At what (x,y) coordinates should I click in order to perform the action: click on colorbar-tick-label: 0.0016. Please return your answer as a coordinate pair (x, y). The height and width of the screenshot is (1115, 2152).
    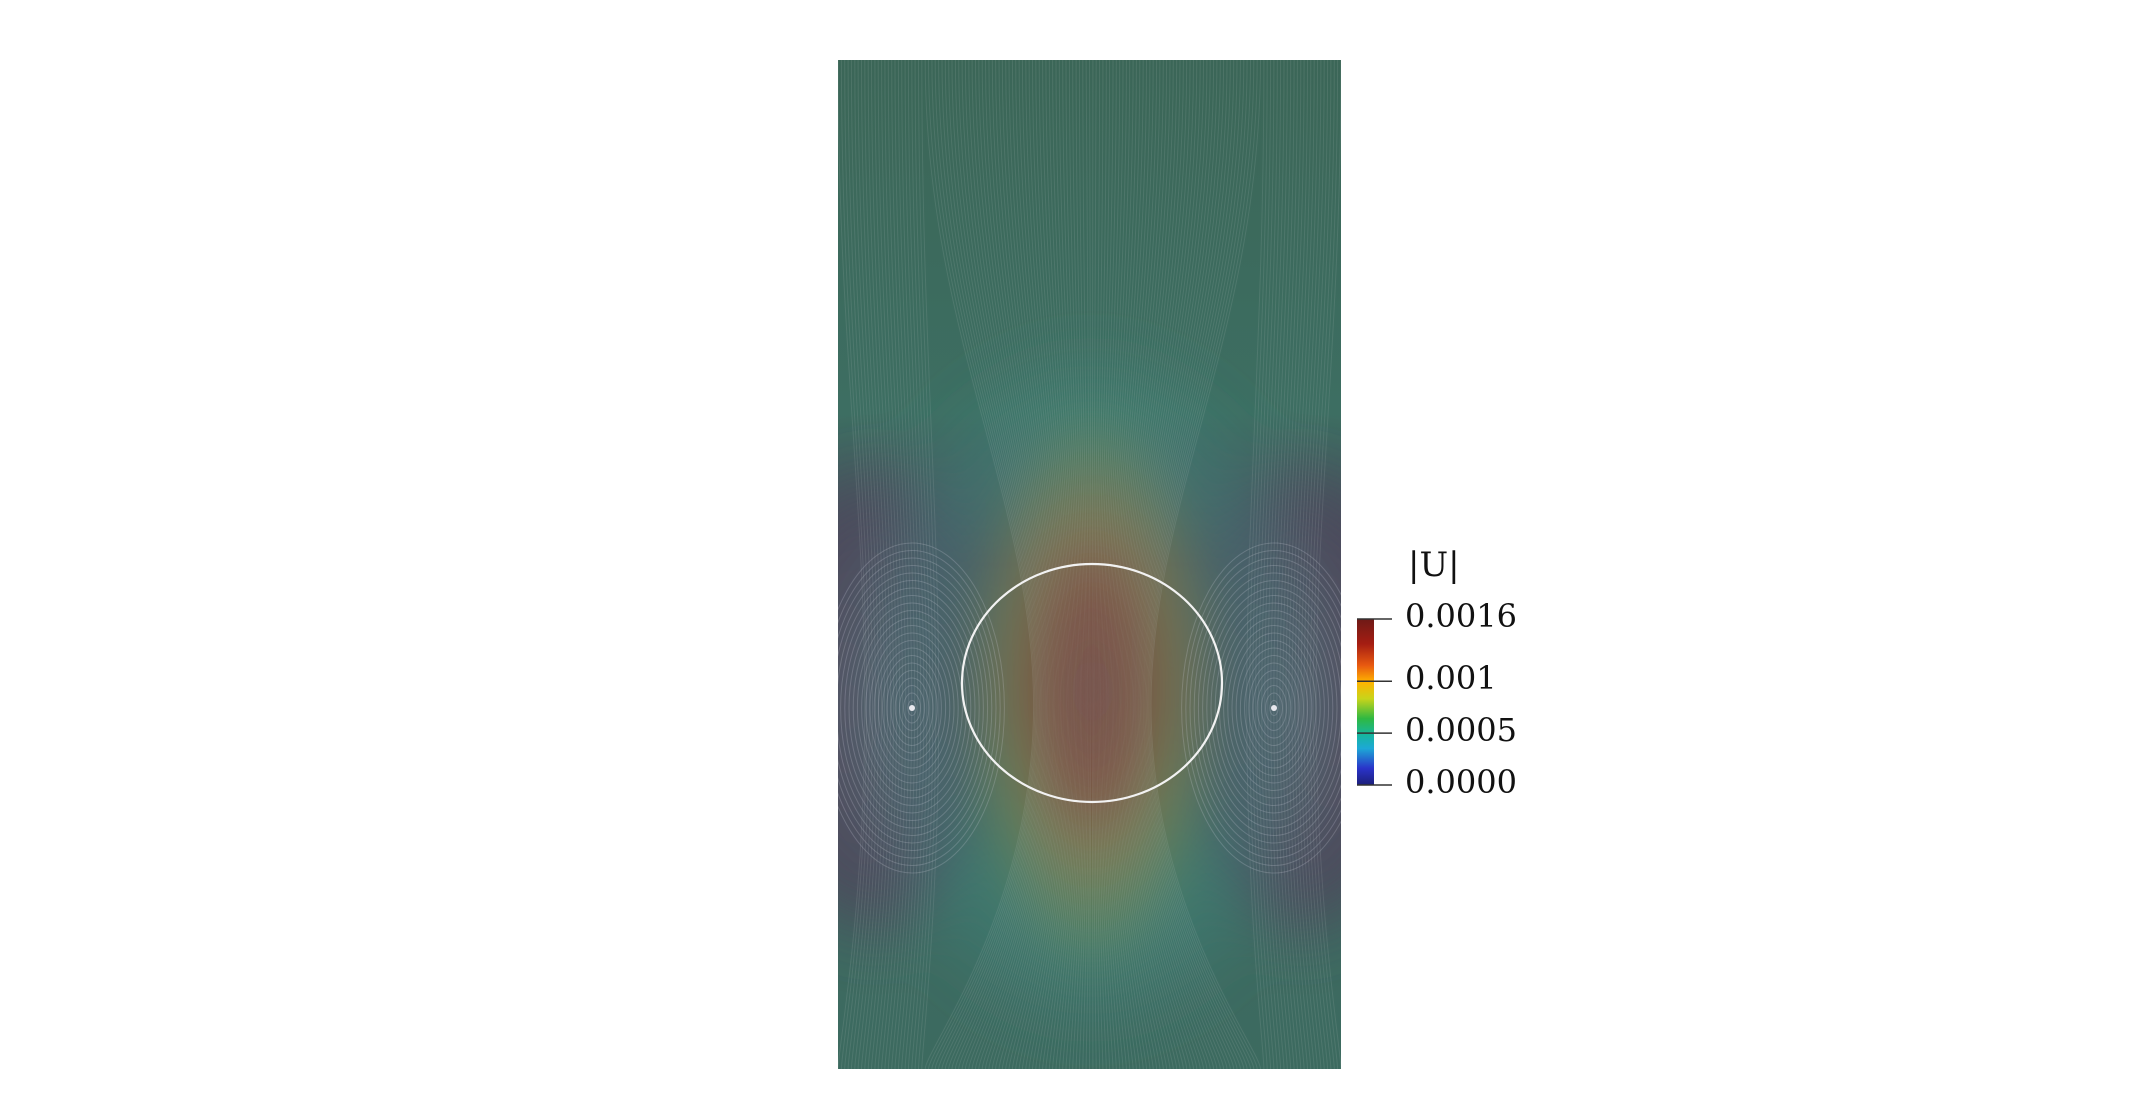
    Looking at the image, I should click on (1461, 616).